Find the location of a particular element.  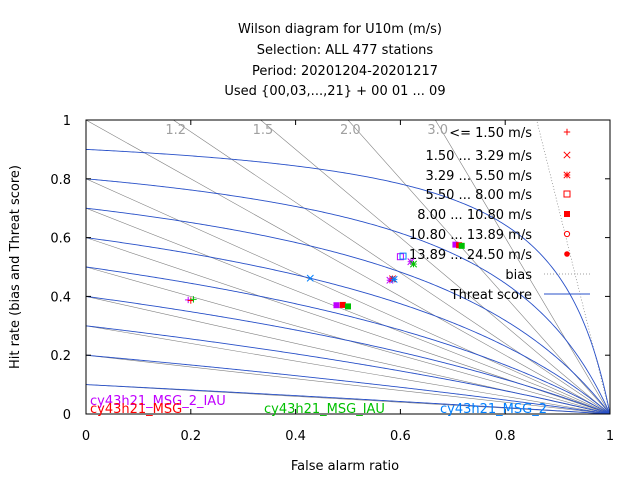

bias-label: 1.5 is located at coordinates (263, 130).